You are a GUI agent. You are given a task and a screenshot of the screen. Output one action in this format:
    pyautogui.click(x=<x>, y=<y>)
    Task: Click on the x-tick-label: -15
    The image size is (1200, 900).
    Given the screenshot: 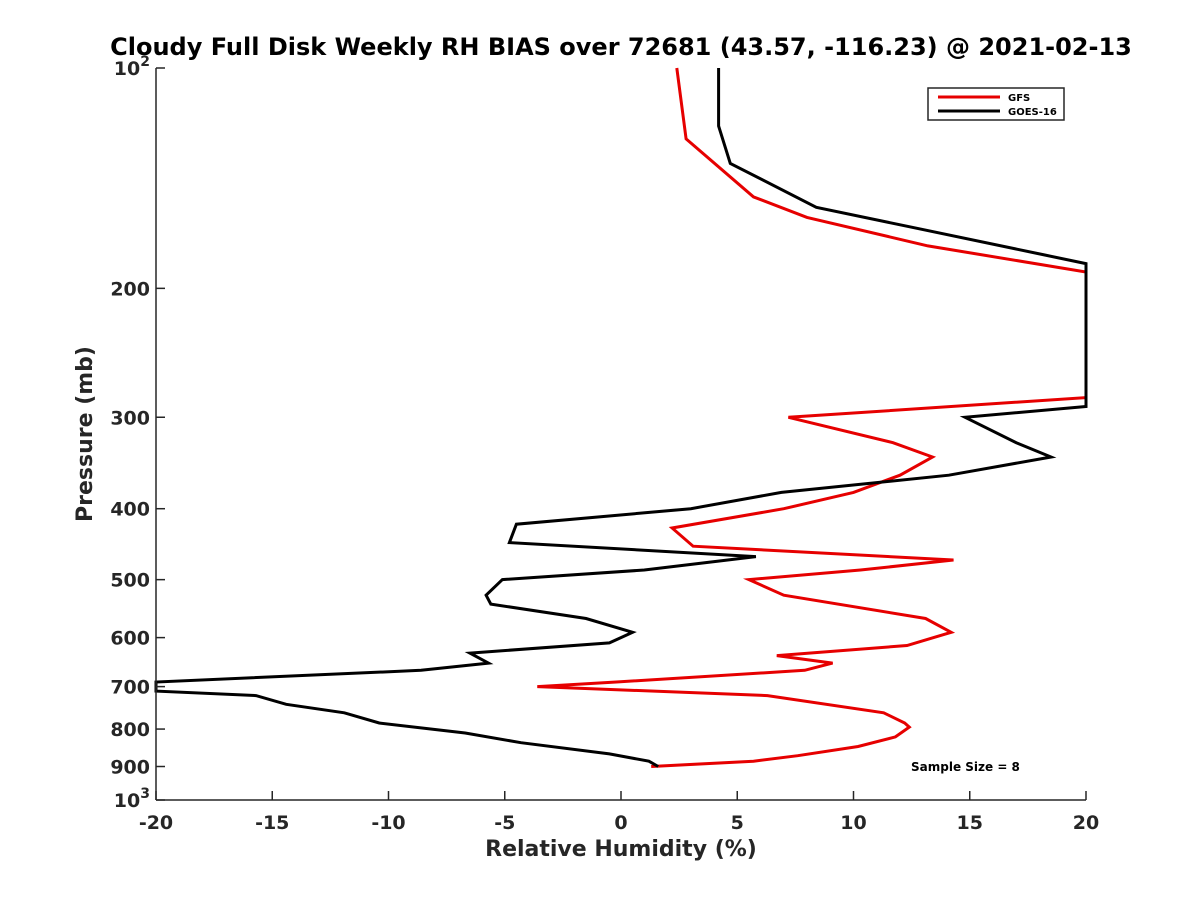 What is the action you would take?
    pyautogui.click(x=272, y=823)
    